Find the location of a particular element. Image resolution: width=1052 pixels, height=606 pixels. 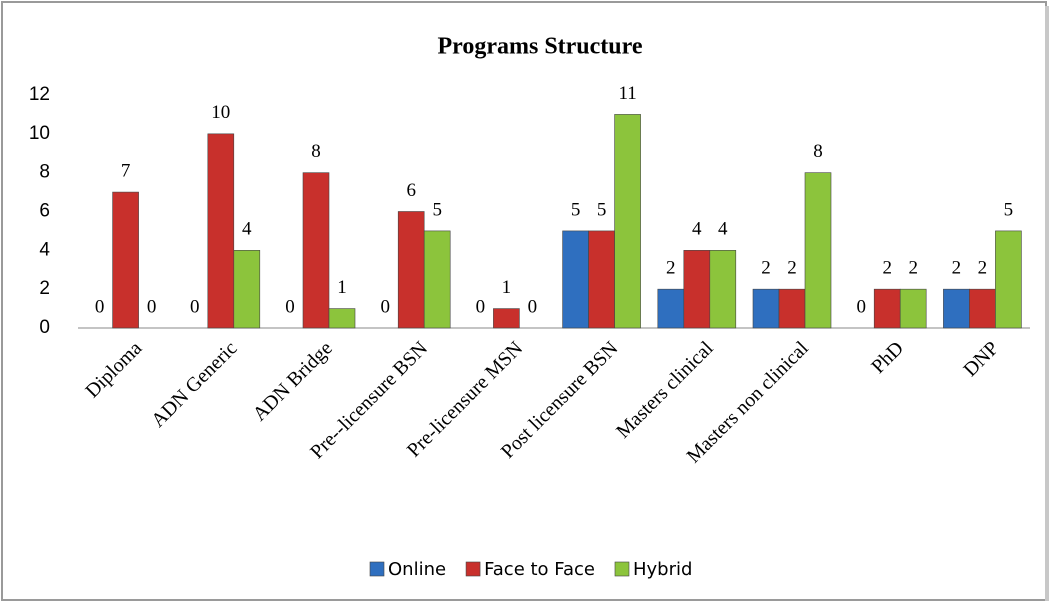

y-tick-label: 12 is located at coordinates (39, 94).